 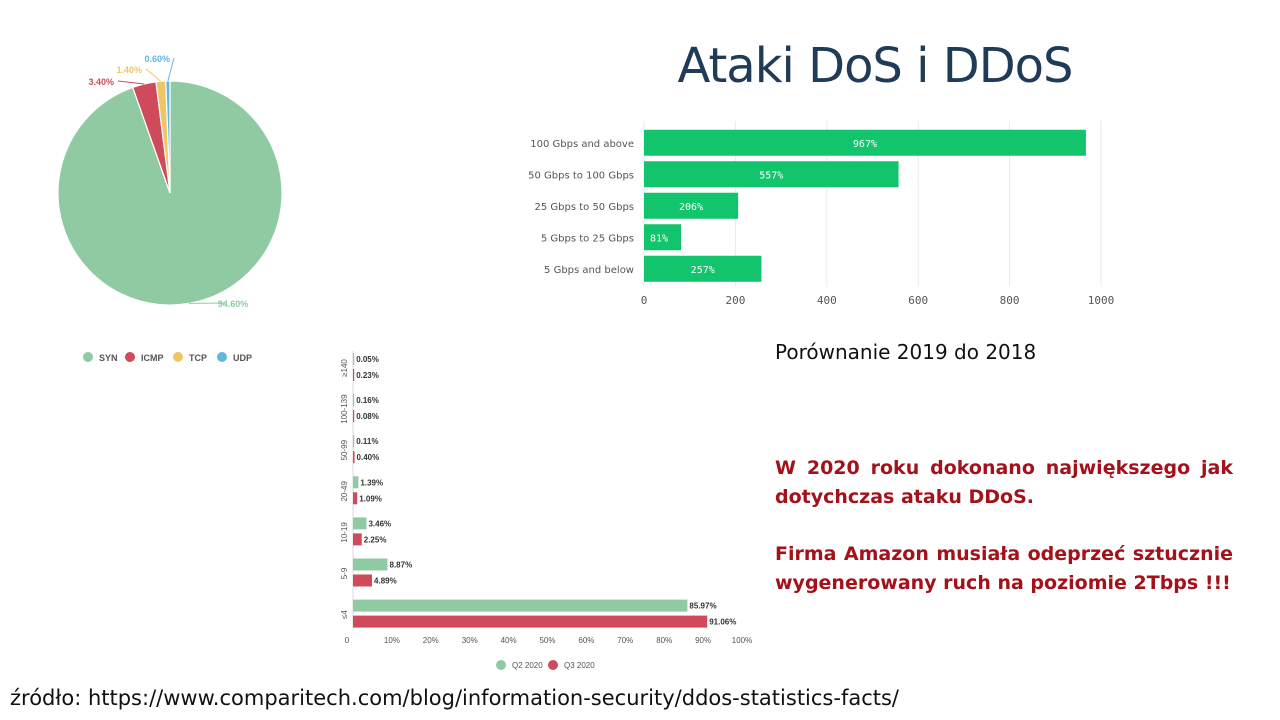 I want to click on x-tick-label: 400, so click(x=827, y=300).